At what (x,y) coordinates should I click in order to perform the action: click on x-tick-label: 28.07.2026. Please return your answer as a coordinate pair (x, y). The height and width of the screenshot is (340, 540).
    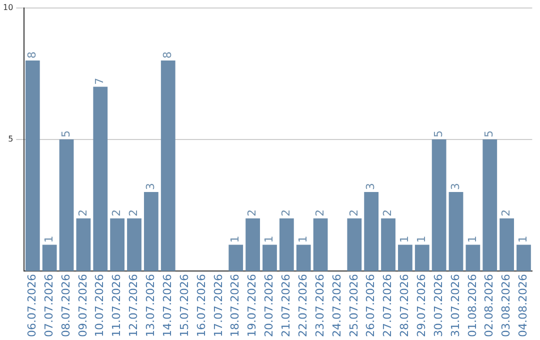
    Looking at the image, I should click on (405, 306).